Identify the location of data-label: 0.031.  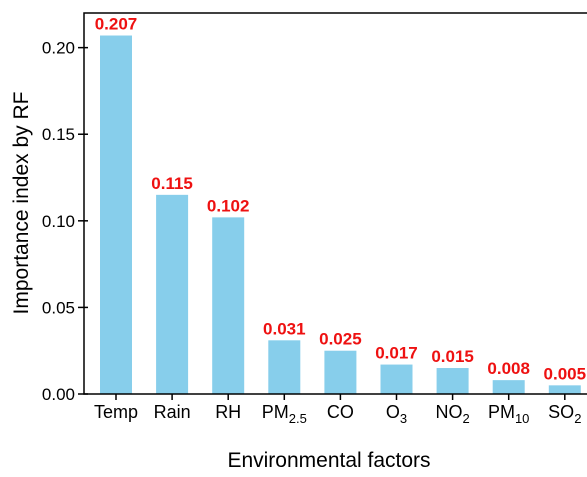
(284, 328).